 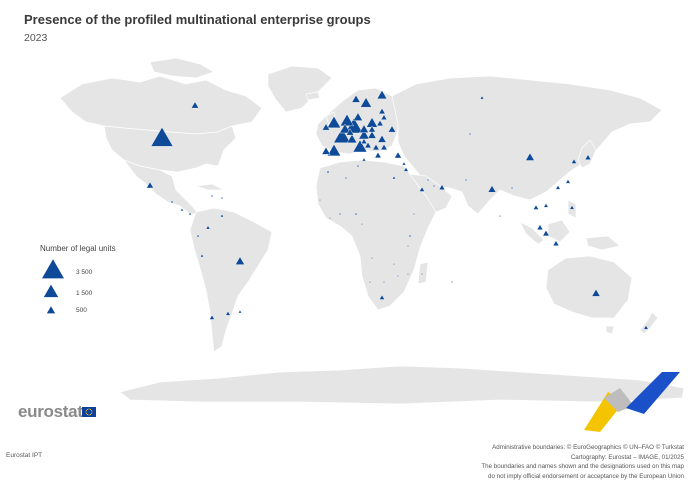 I want to click on marker-botswana, so click(x=384, y=281).